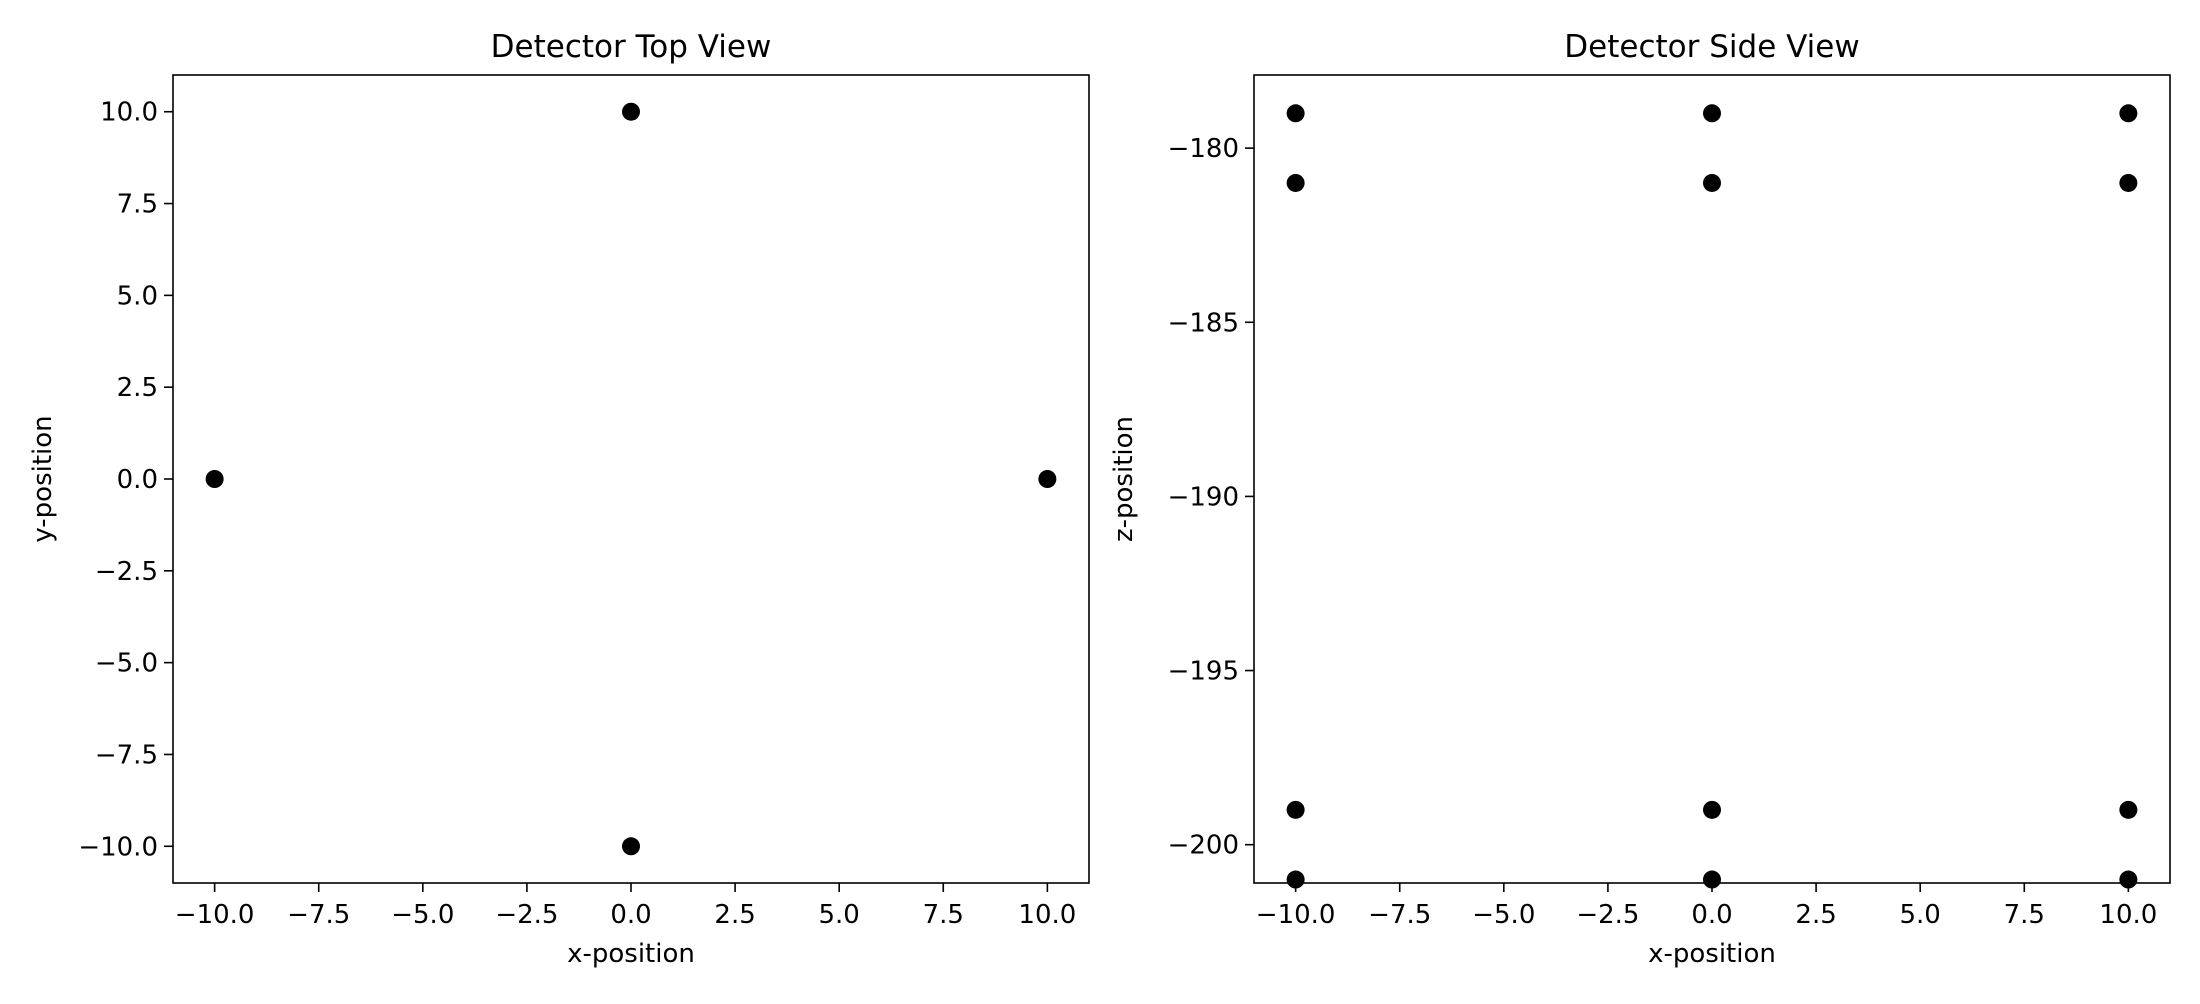  I want to click on y-tick-label: 10.0, so click(129, 113).